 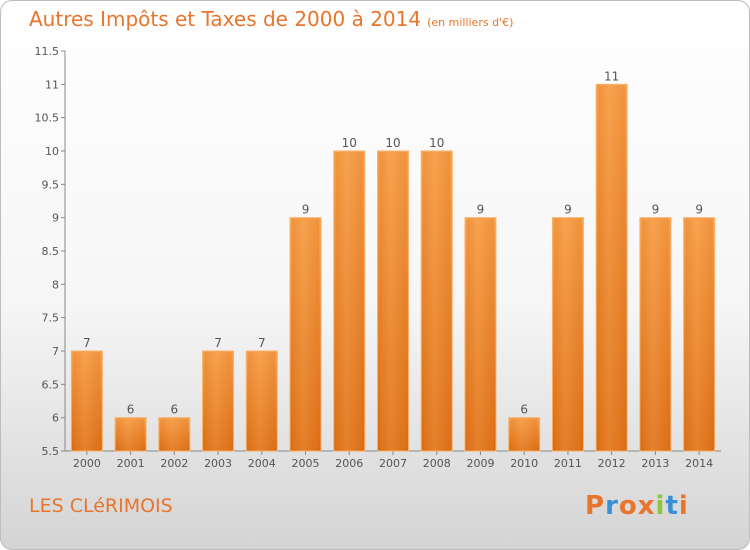 I want to click on logo-letter: x, so click(x=646, y=506).